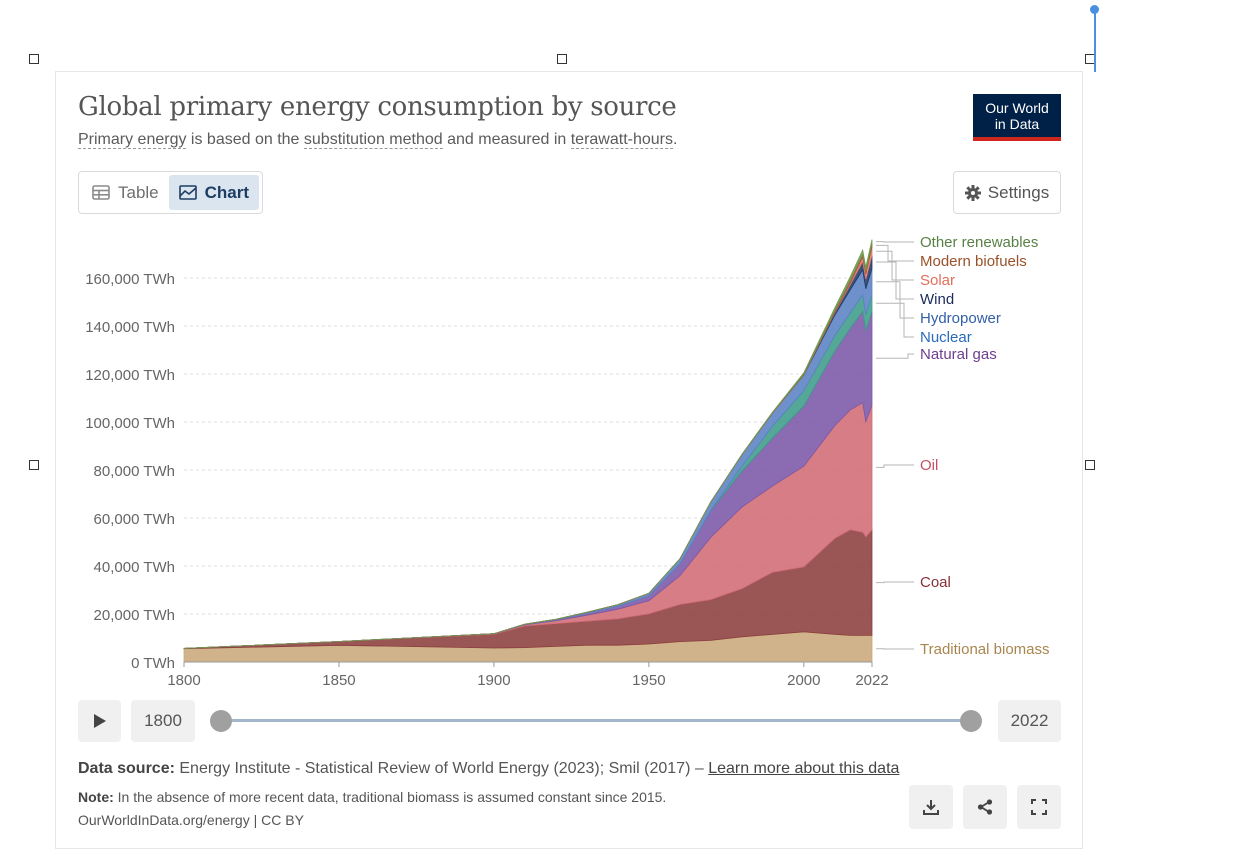 The height and width of the screenshot is (852, 1254). I want to click on y-tick-label: 0 TWh, so click(153, 663).